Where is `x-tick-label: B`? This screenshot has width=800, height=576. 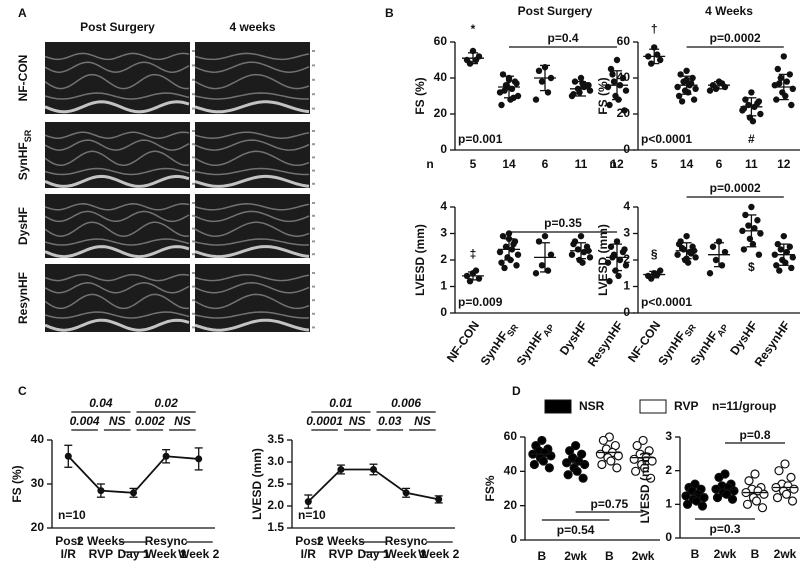 x-tick-label: B is located at coordinates (755, 554).